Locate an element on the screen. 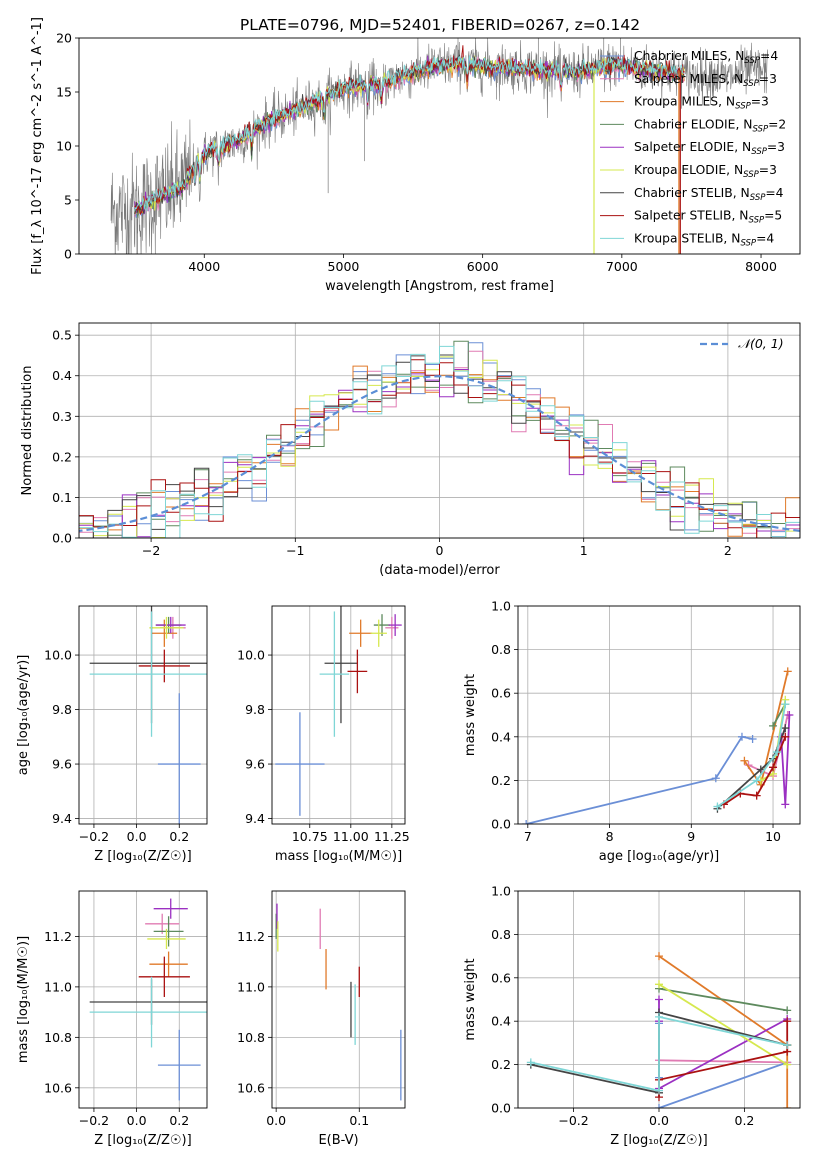 This screenshot has height=1170, width=819. spectrum-data-line is located at coordinates (439, 146).